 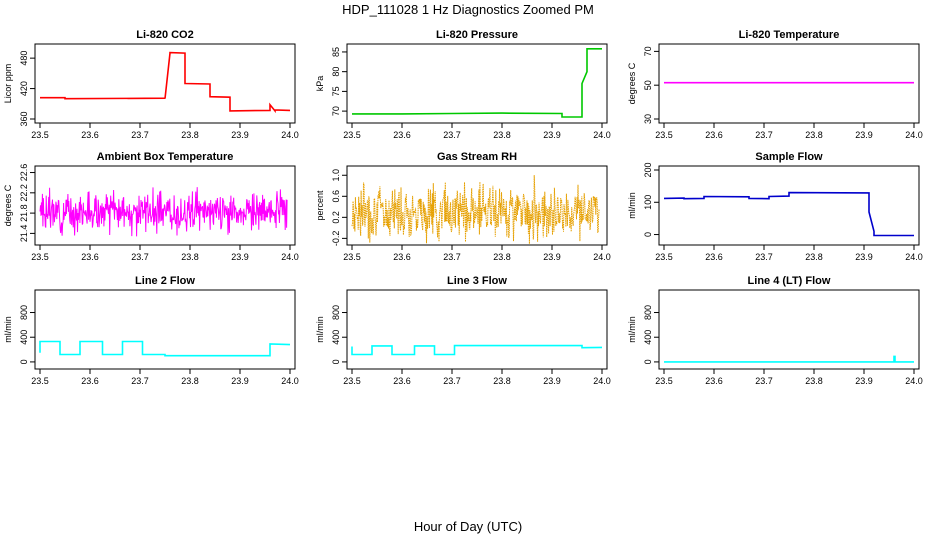 What do you see at coordinates (24, 213) in the screenshot?
I see `y-tick-label: 21.8` at bounding box center [24, 213].